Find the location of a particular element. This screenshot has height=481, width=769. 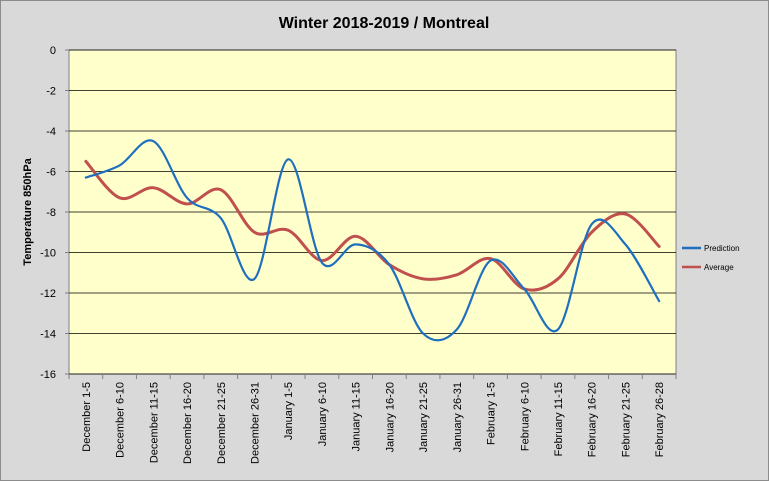

x-tick-label: February 6-10 is located at coordinates (525, 416).